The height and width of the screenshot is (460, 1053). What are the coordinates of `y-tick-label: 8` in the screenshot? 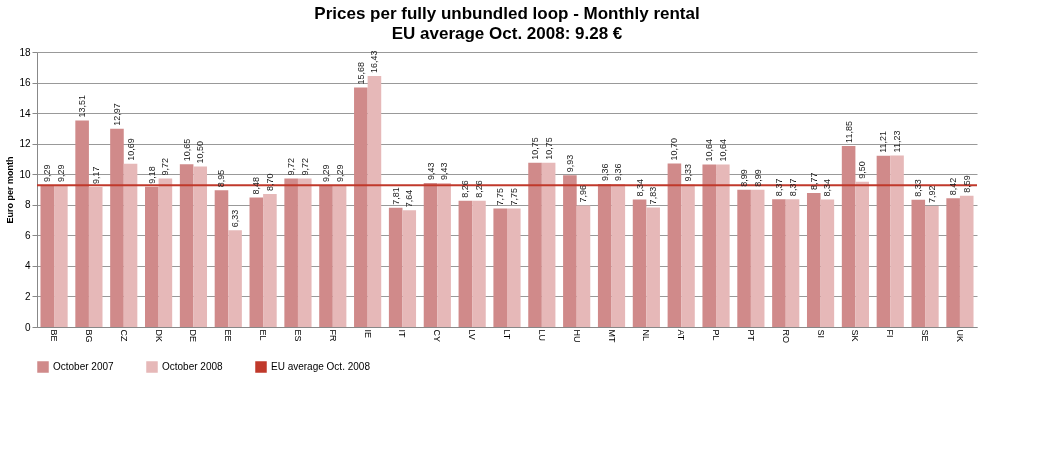 It's located at (27, 205).